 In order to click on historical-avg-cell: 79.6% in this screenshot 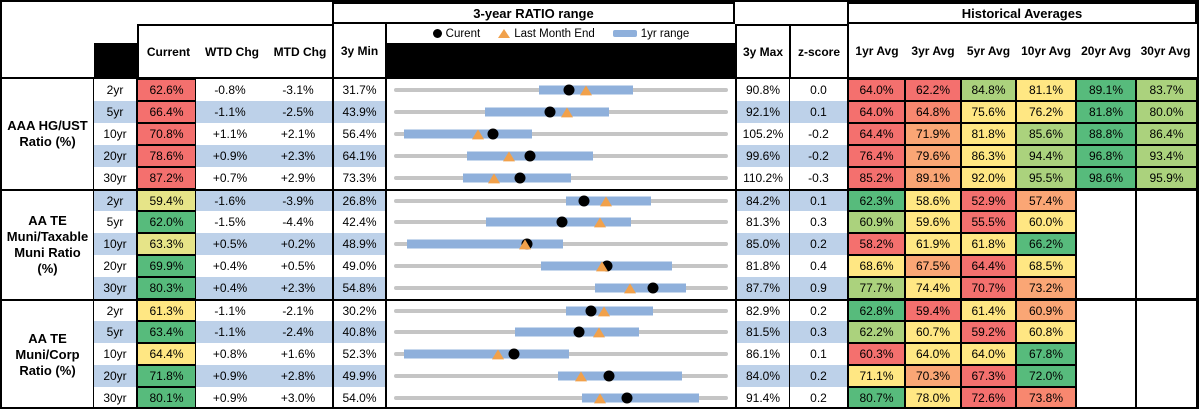, I will do `click(933, 156)`.